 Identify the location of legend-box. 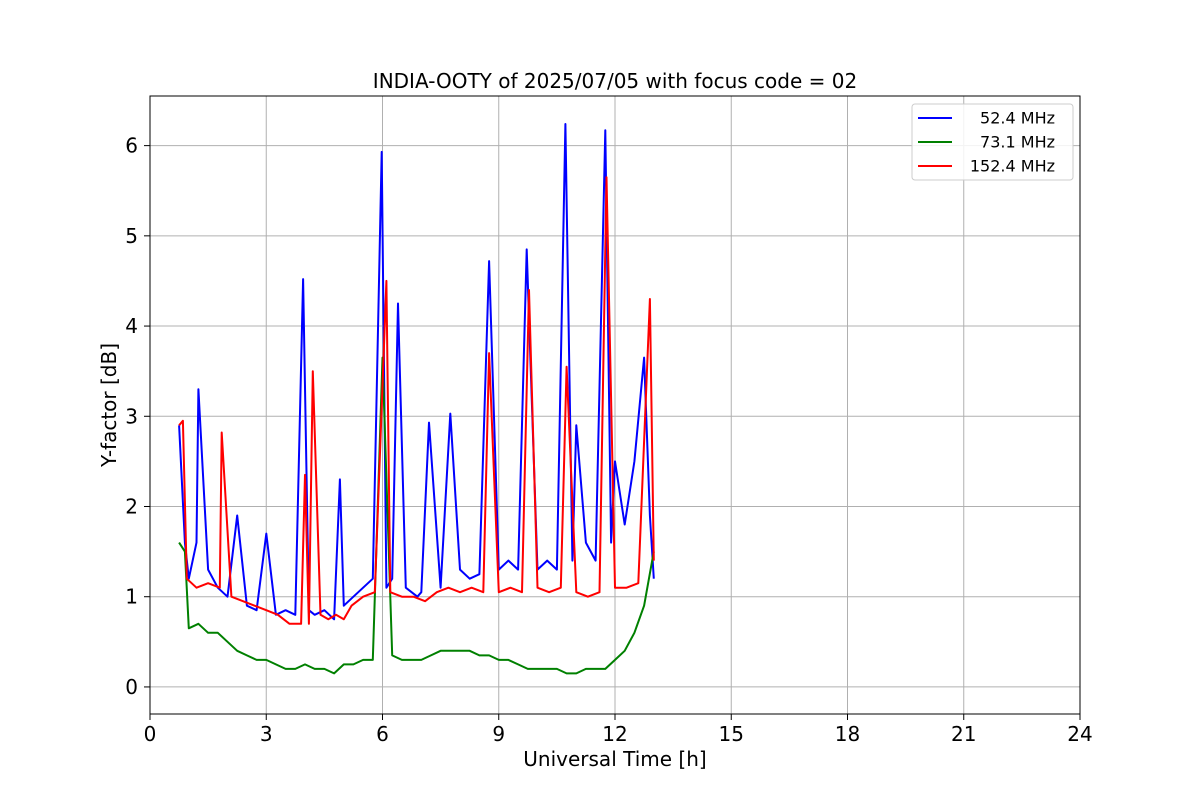
(992, 142).